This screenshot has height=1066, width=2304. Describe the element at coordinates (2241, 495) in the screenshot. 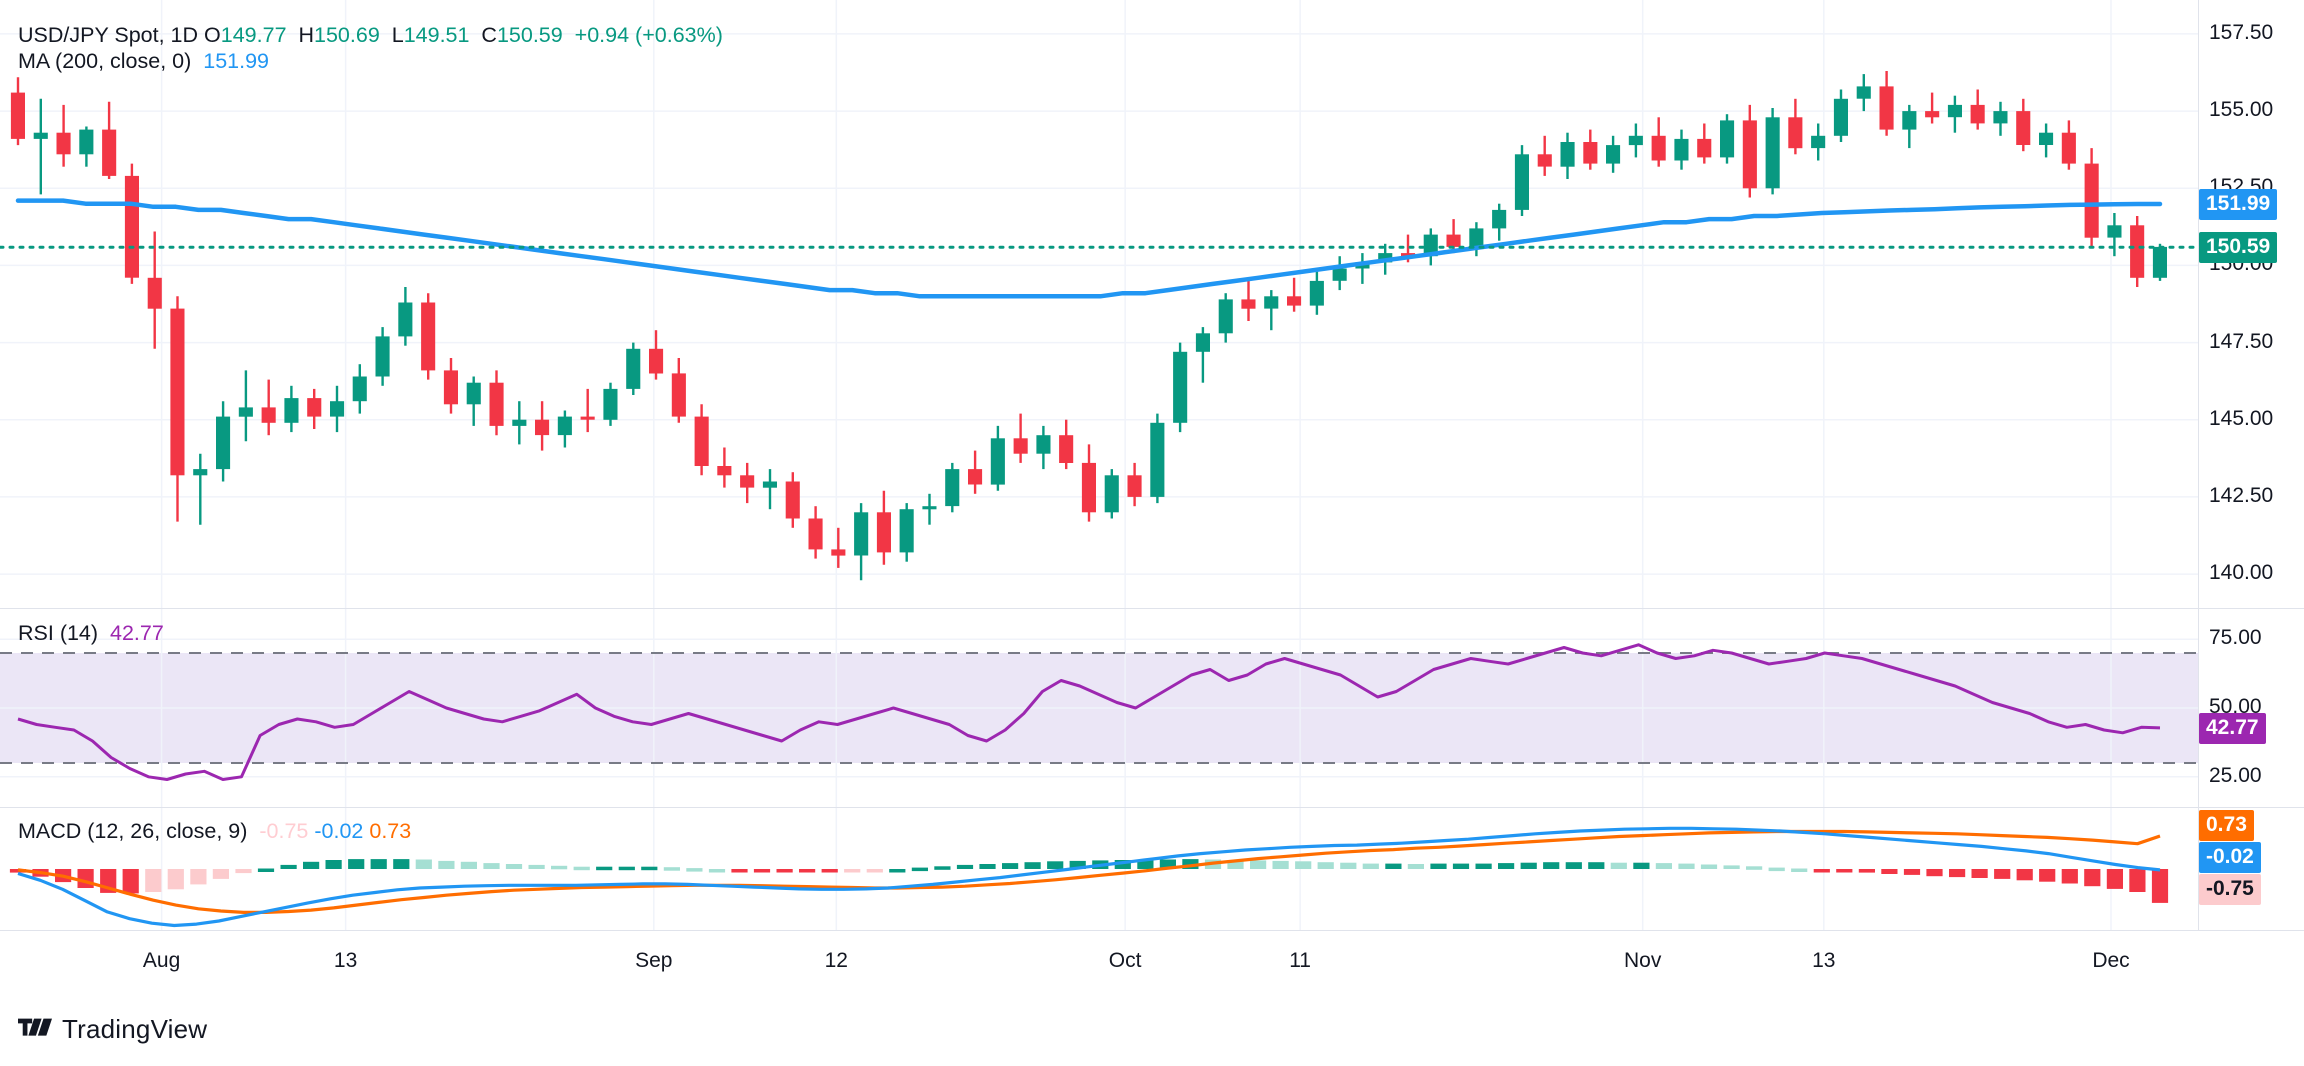

I see `price-axis-tick-6: 142.50` at that location.